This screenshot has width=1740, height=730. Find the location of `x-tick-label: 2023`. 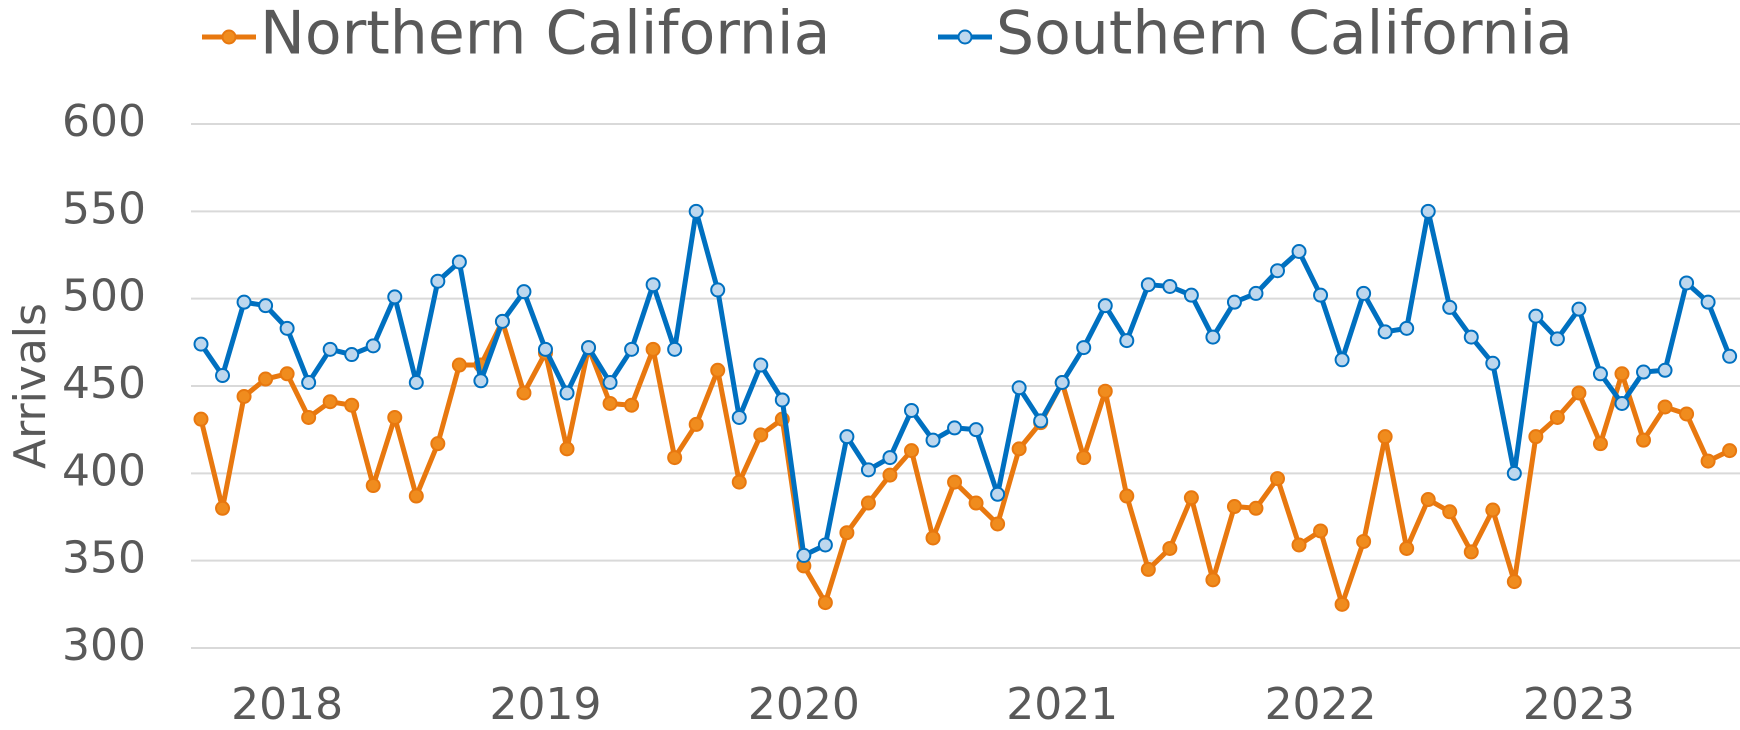

x-tick-label: 2023 is located at coordinates (1579, 704).